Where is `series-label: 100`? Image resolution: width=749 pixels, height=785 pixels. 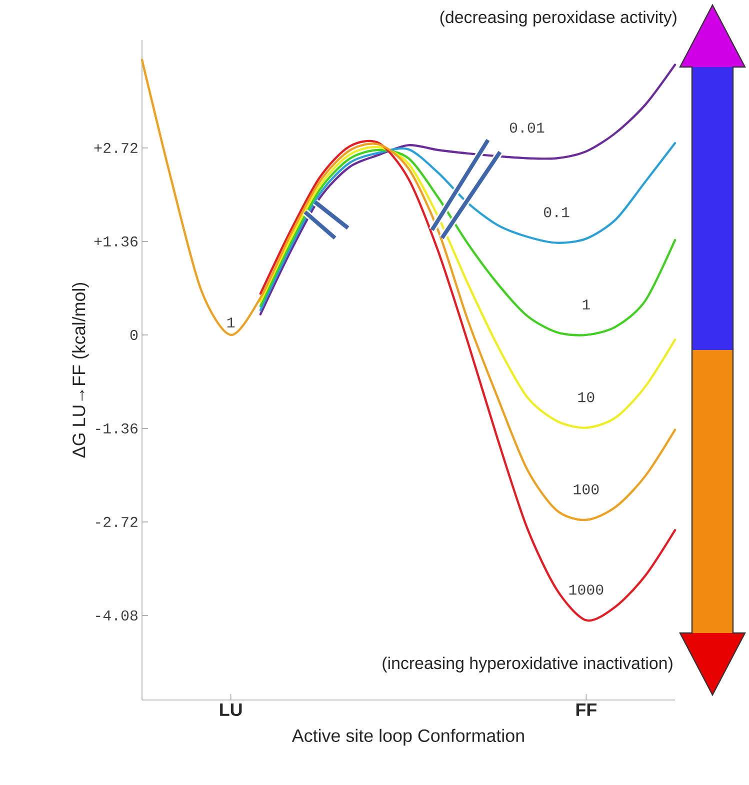
series-label: 100 is located at coordinates (586, 489).